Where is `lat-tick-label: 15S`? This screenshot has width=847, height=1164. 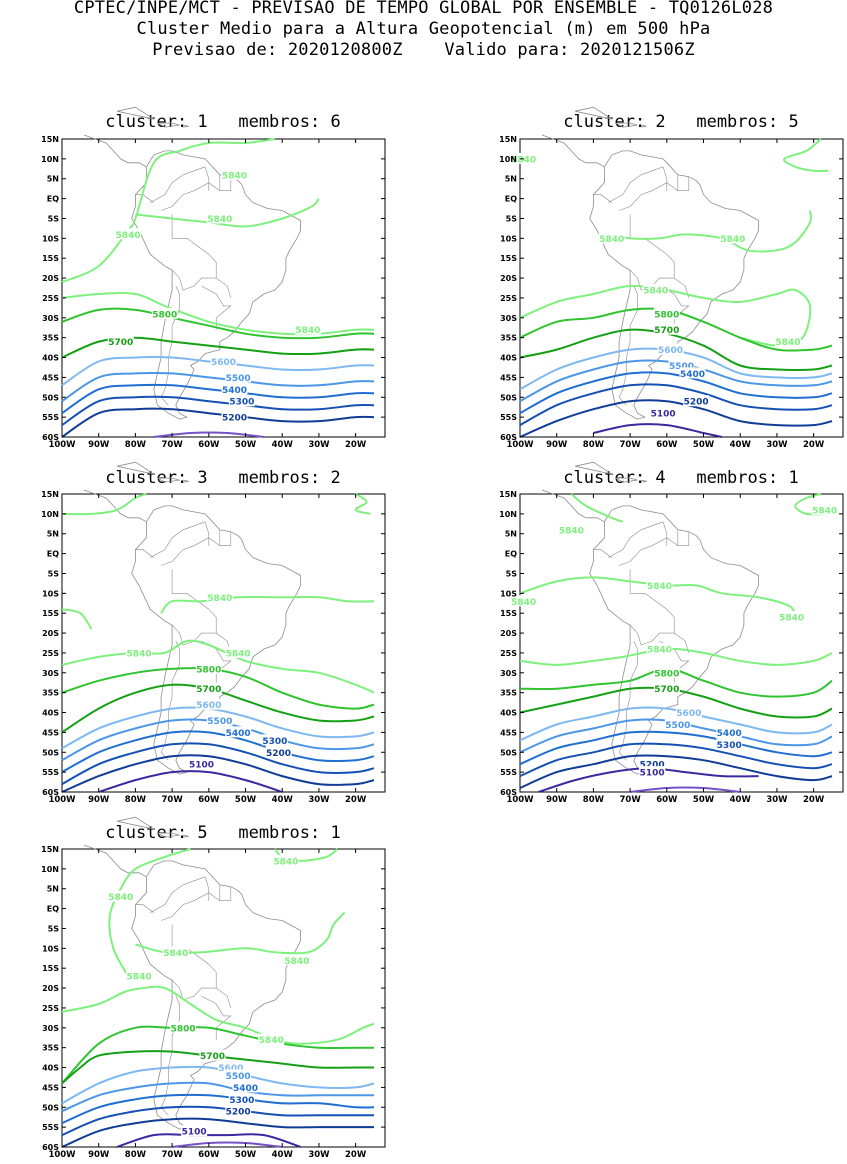 lat-tick-label: 15S is located at coordinates (50, 258).